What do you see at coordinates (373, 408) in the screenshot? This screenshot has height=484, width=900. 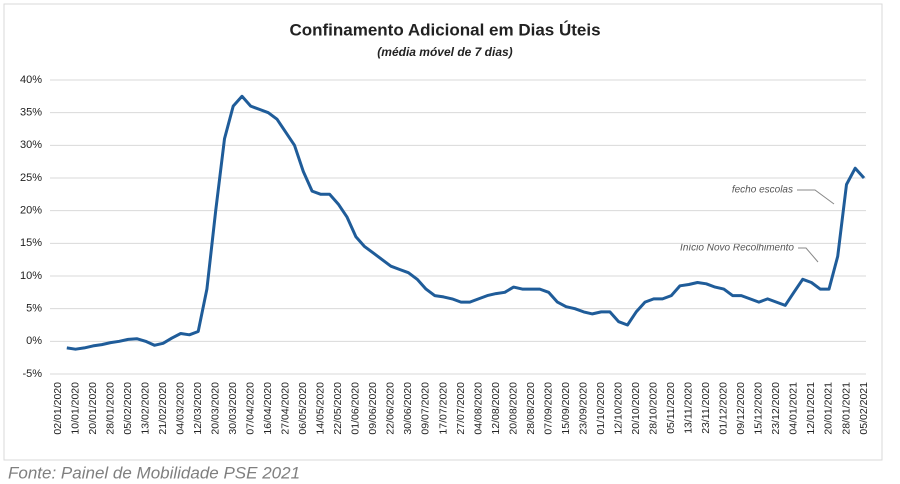 I see `x-tick-label: 09/06/2020` at bounding box center [373, 408].